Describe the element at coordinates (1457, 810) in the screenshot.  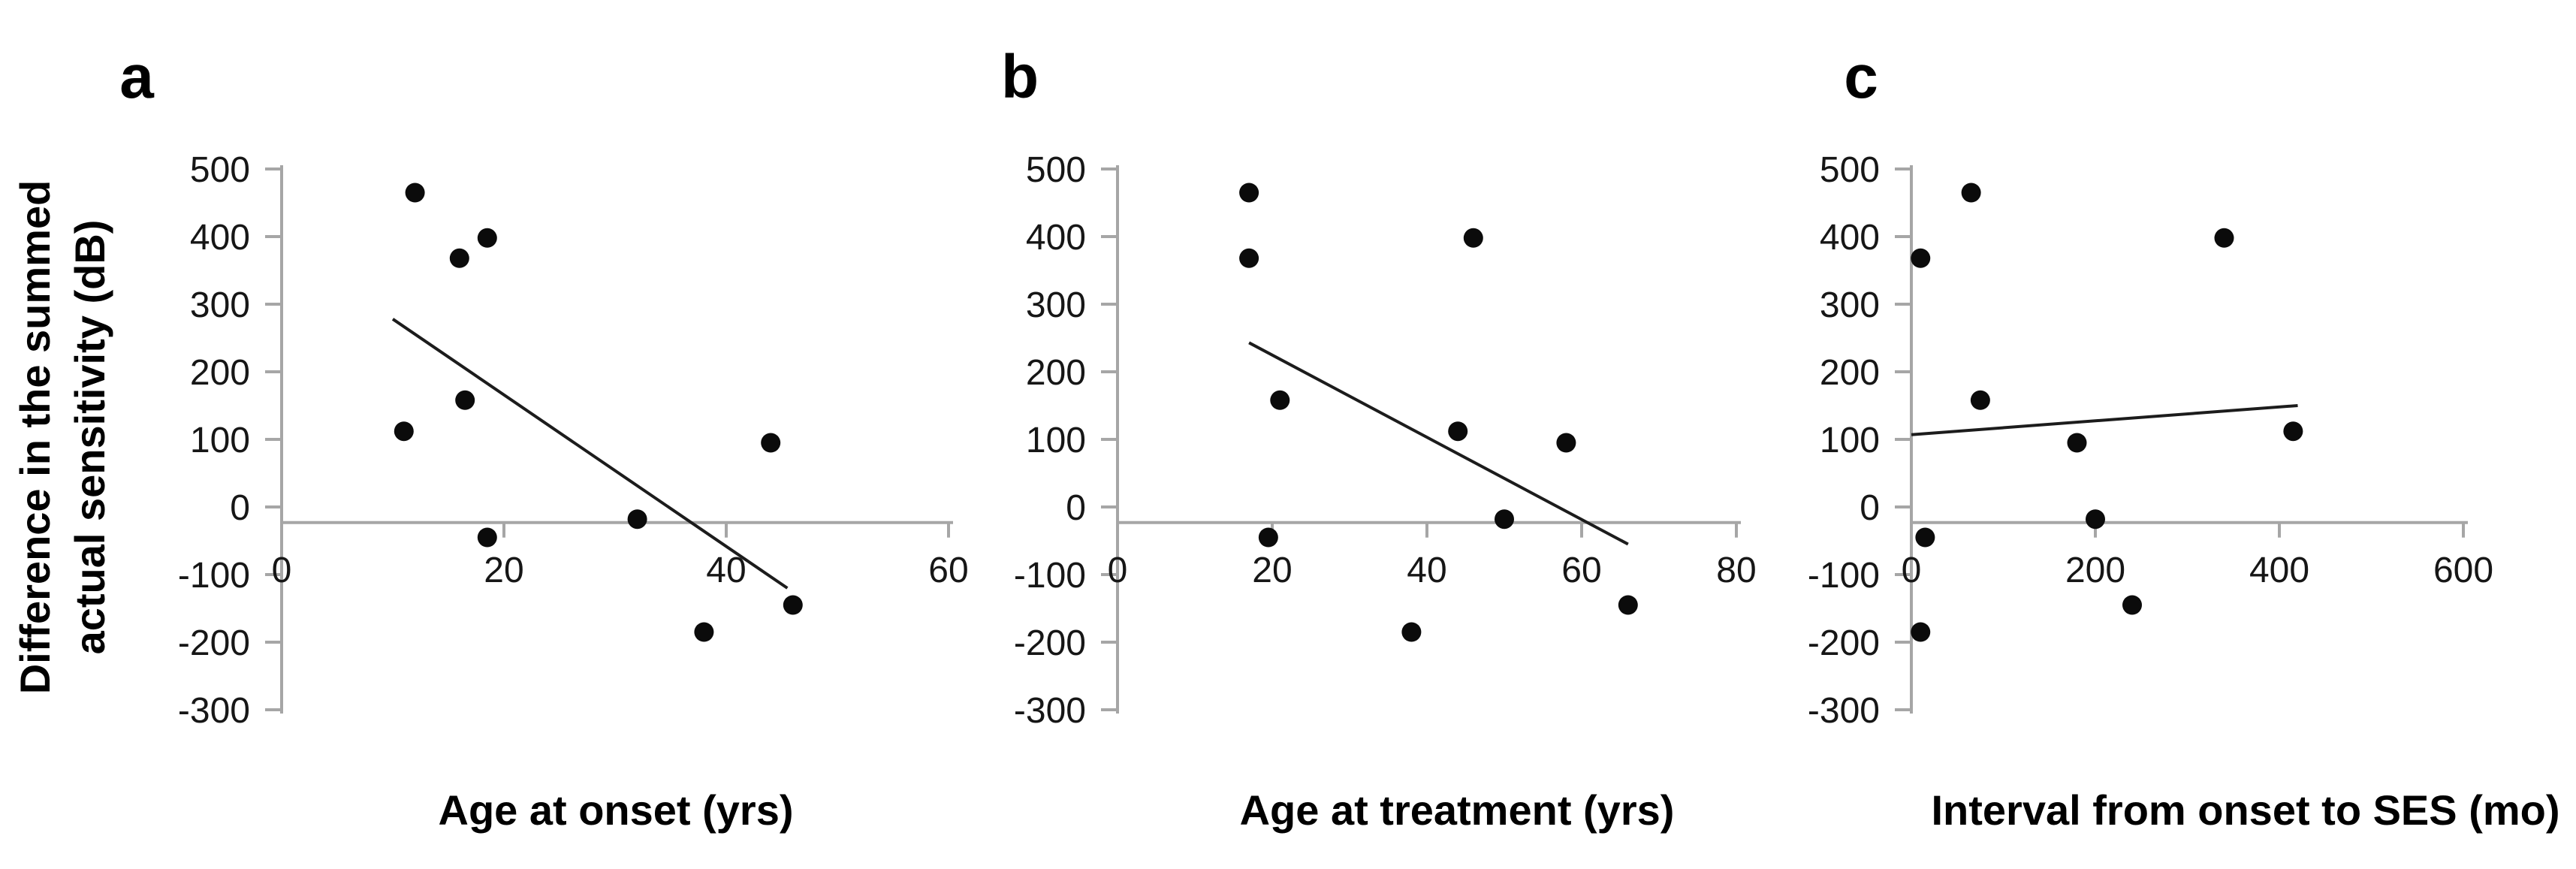
I see `x-axis-title-b: Age at treatment (yrs)` at that location.